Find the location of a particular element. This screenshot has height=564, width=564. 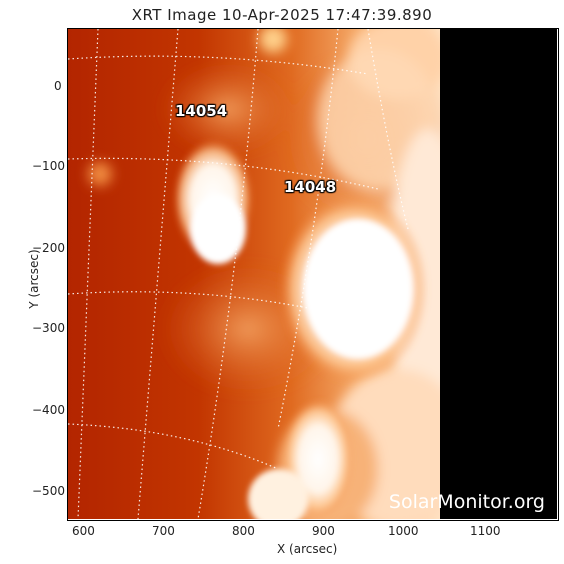

x-tick-label: 1100 is located at coordinates (485, 531).